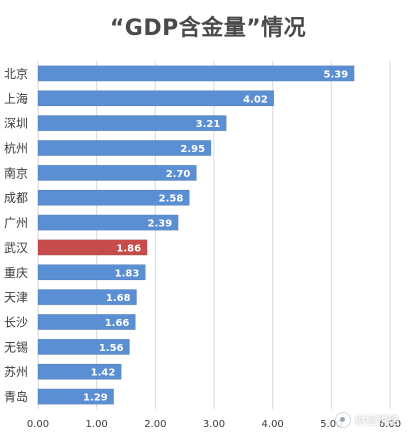  Describe the element at coordinates (111, 348) in the screenshot. I see `data-label: 1.56` at that location.